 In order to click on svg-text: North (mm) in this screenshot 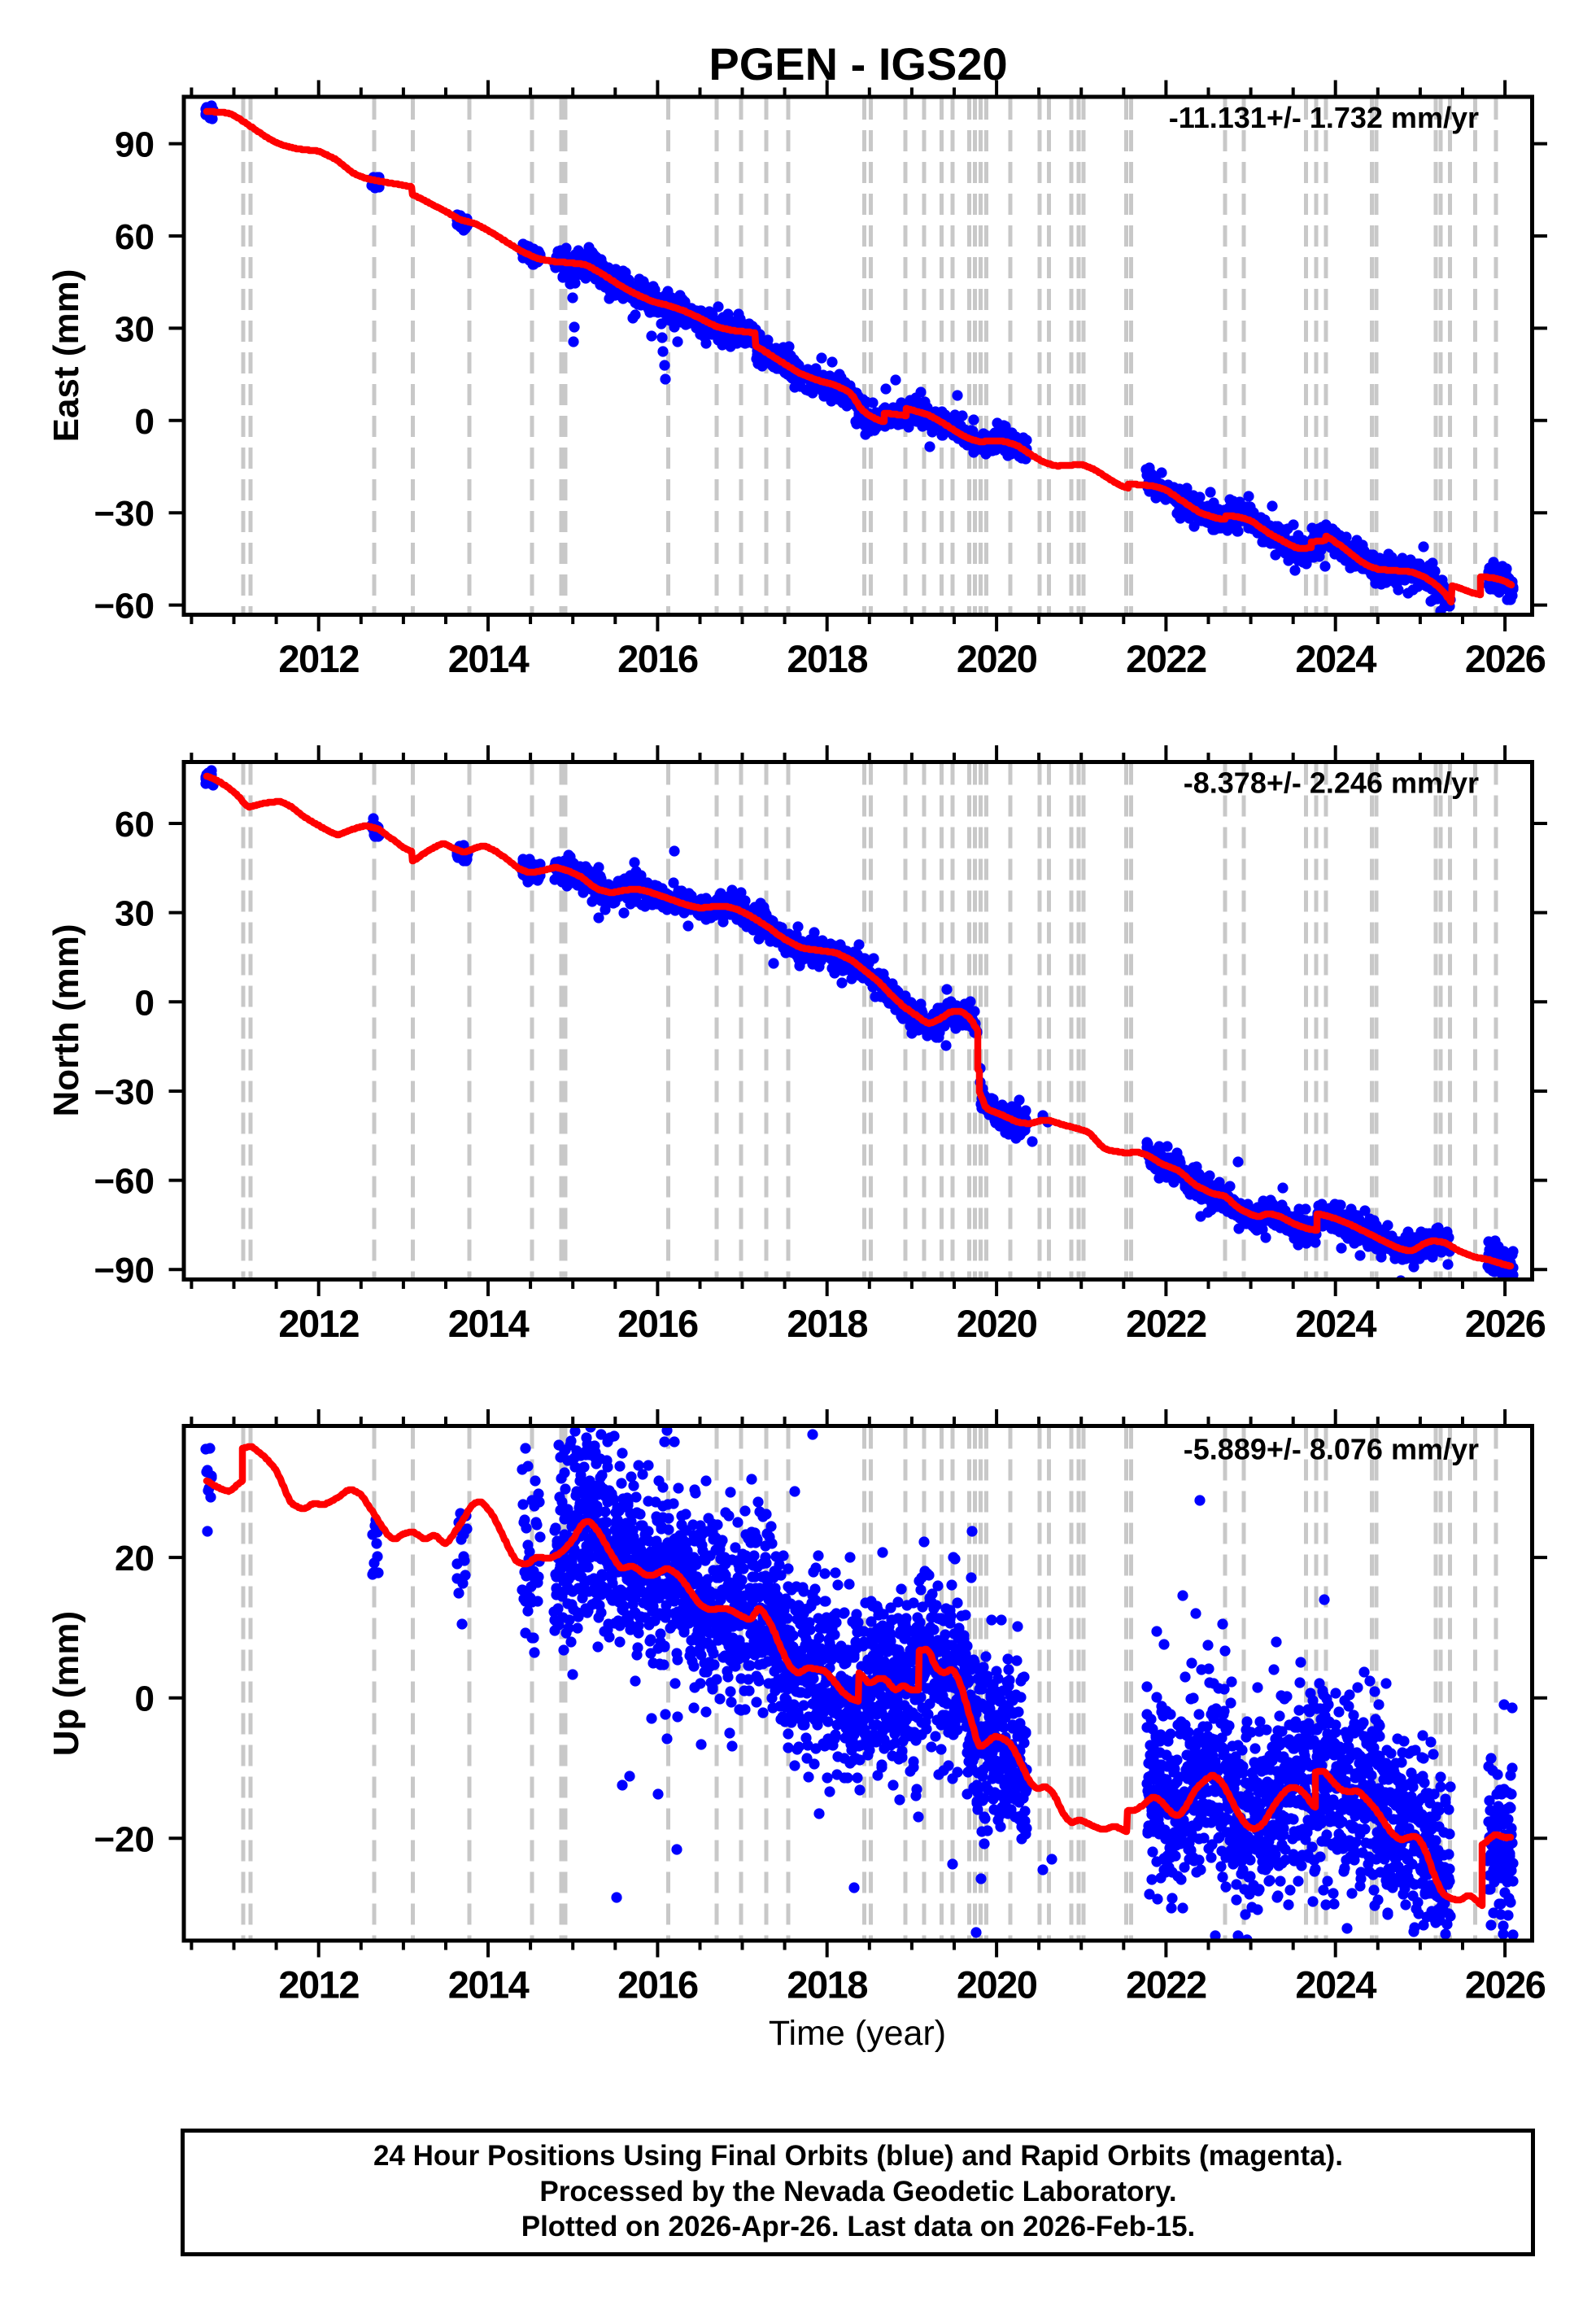, I will do `click(66, 1020)`.